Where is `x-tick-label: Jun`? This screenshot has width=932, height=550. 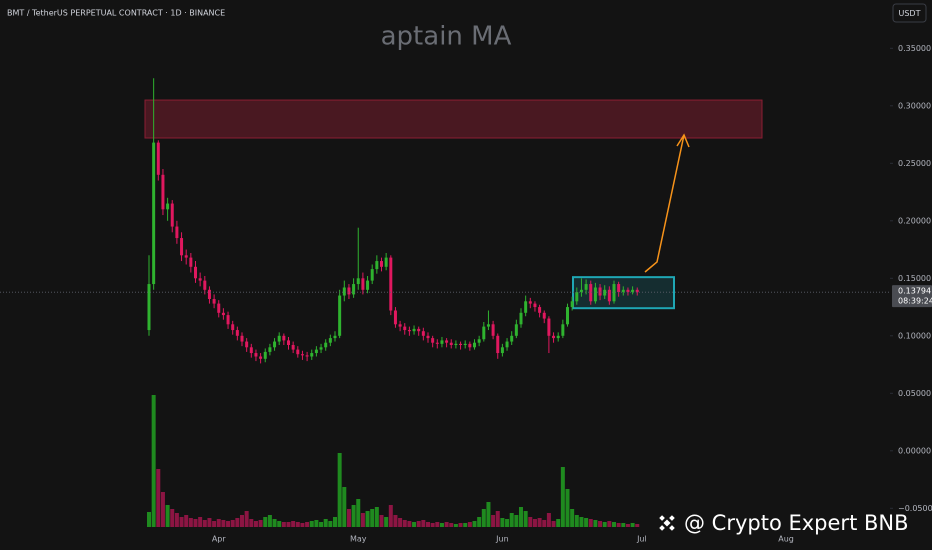 x-tick-label: Jun is located at coordinates (502, 539).